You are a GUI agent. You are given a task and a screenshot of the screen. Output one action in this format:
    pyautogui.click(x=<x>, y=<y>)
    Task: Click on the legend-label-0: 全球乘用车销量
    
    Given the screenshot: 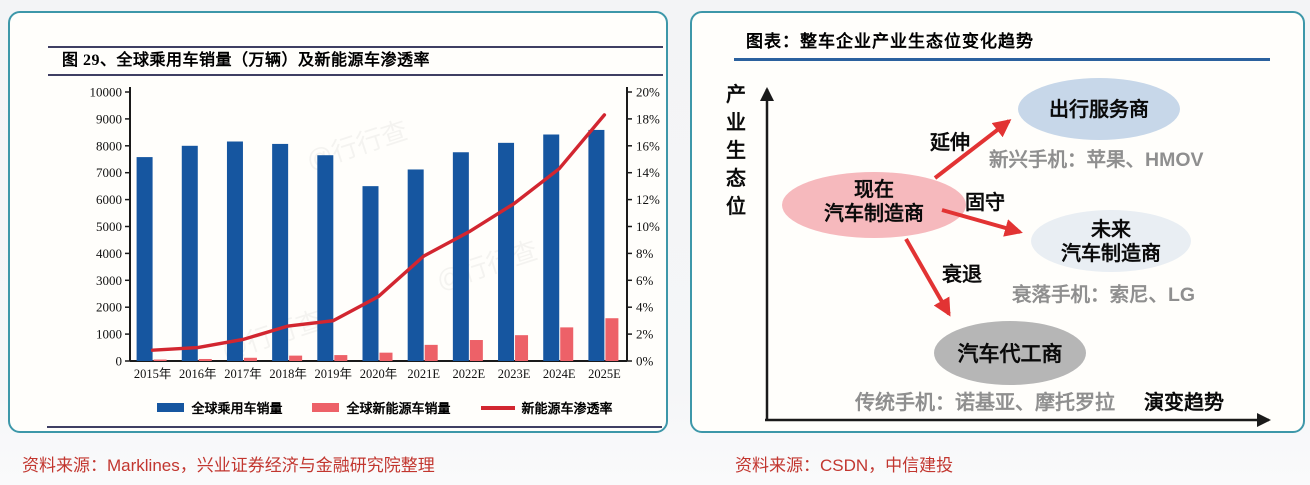 What is the action you would take?
    pyautogui.click(x=237, y=408)
    